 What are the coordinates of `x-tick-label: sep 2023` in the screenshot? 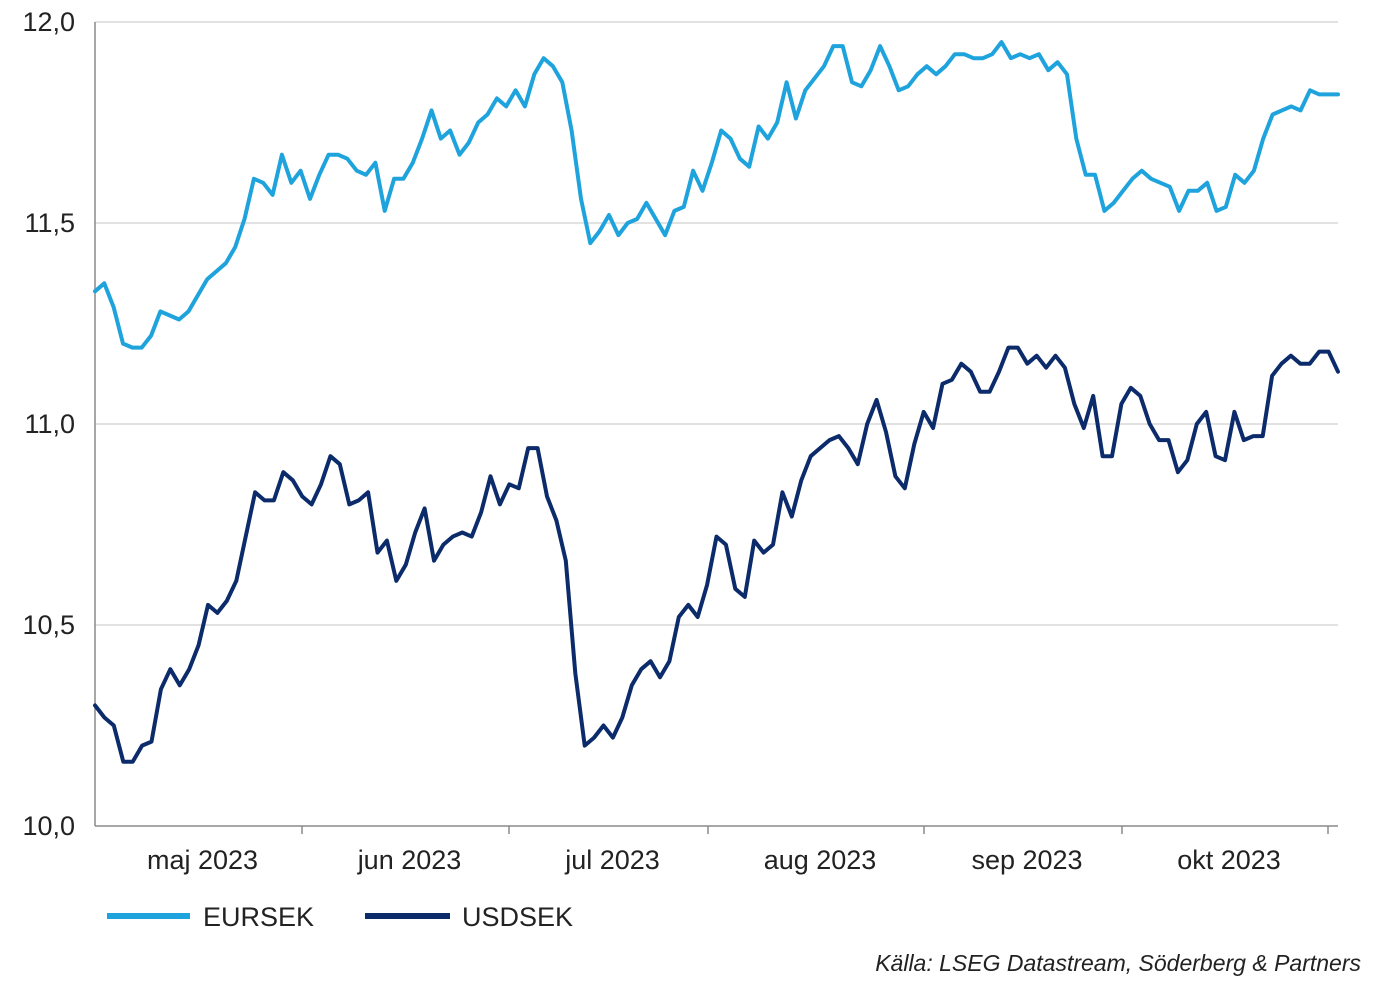 It's located at (1026, 860).